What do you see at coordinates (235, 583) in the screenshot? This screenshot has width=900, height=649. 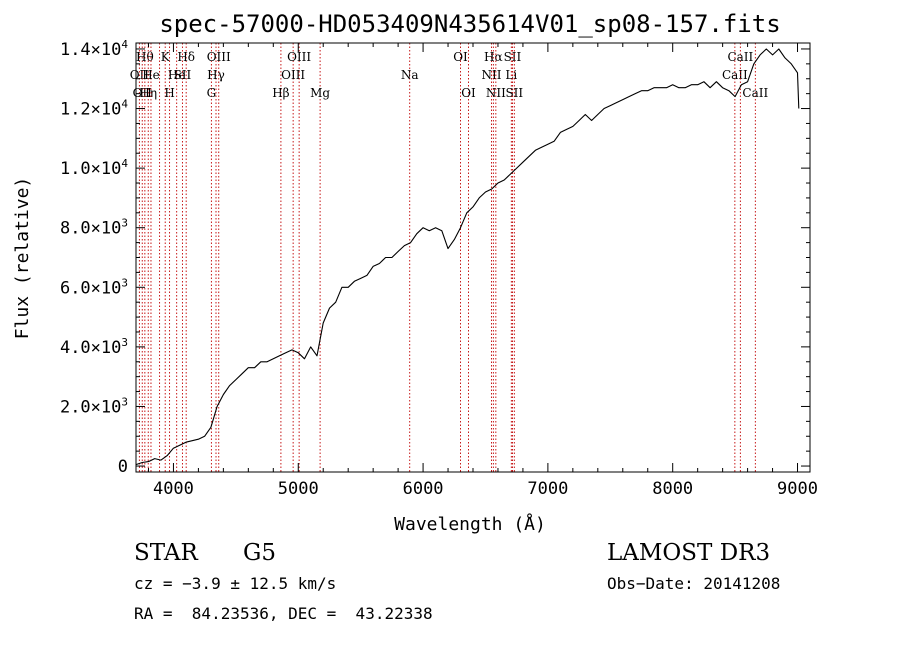 I see `redshift-readout: cz = −3.9 ± 12.5 km/s` at bounding box center [235, 583].